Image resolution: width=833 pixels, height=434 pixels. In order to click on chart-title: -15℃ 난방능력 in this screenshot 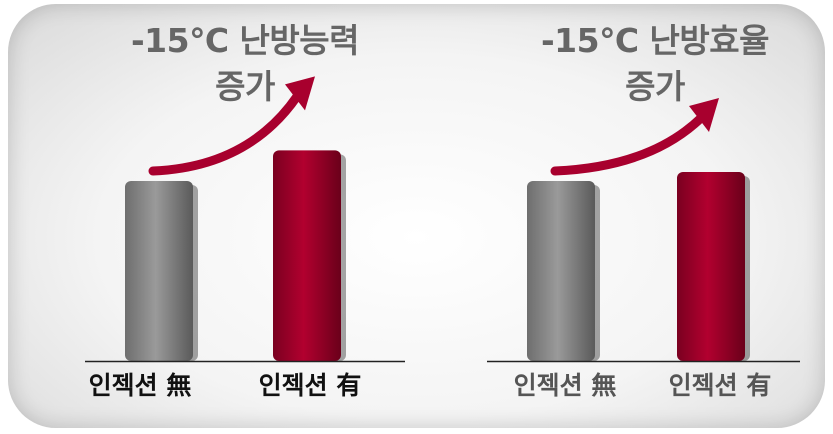, I will do `click(245, 40)`.